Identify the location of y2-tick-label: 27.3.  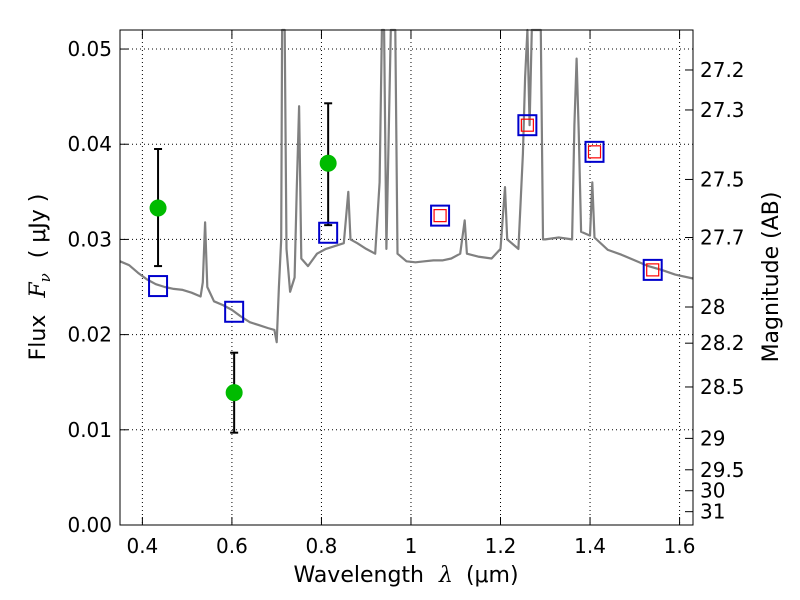
(722, 110).